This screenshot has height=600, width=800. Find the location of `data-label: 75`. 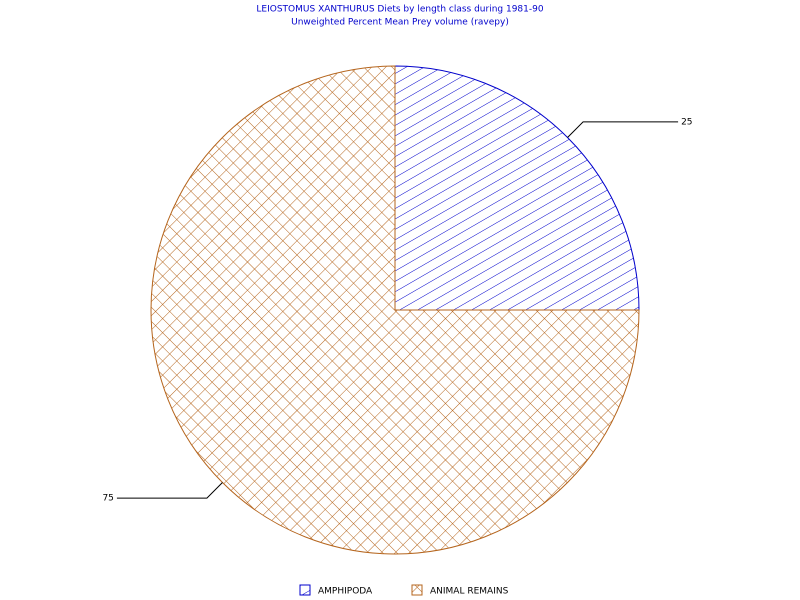

data-label: 75 is located at coordinates (107, 499).